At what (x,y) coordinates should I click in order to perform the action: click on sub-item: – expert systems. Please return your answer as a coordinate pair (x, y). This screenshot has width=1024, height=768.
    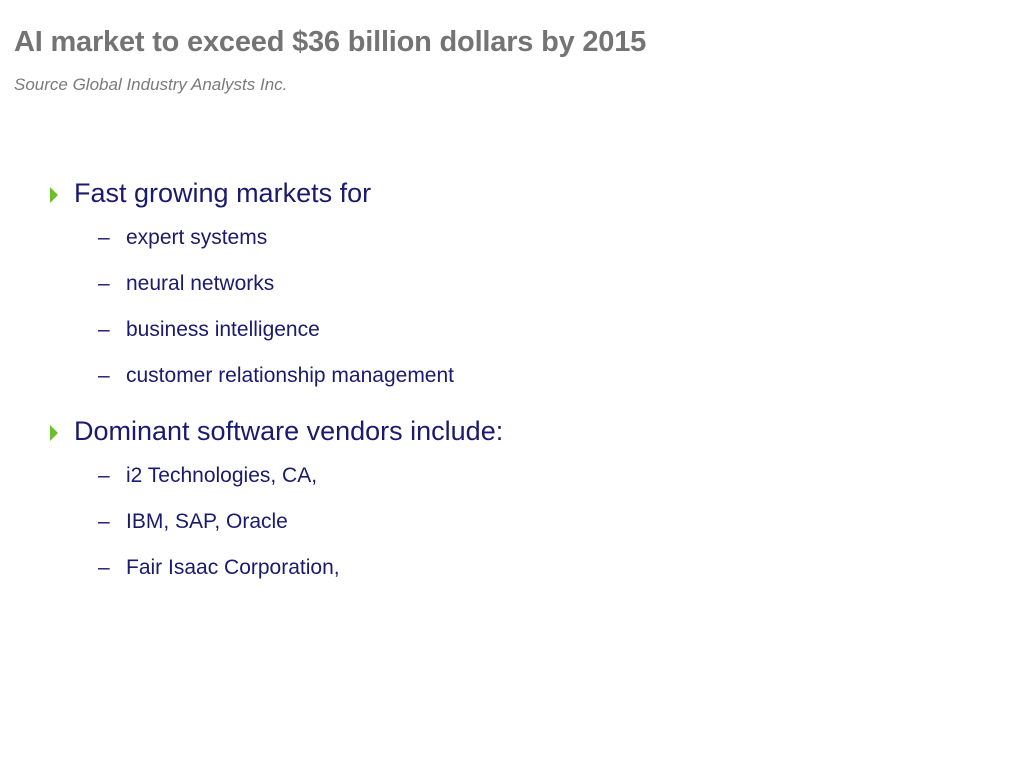
    Looking at the image, I should click on (500, 249).